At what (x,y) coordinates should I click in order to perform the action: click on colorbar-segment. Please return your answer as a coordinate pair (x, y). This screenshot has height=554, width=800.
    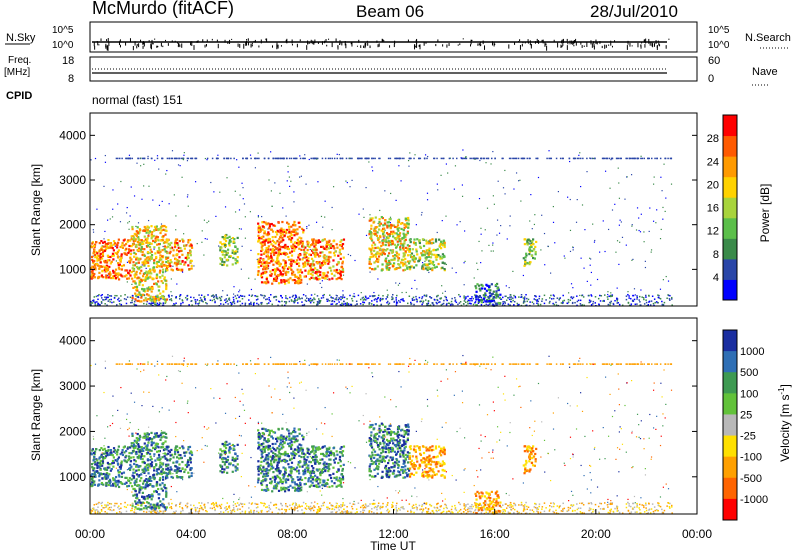
    Looking at the image, I should click on (730, 290).